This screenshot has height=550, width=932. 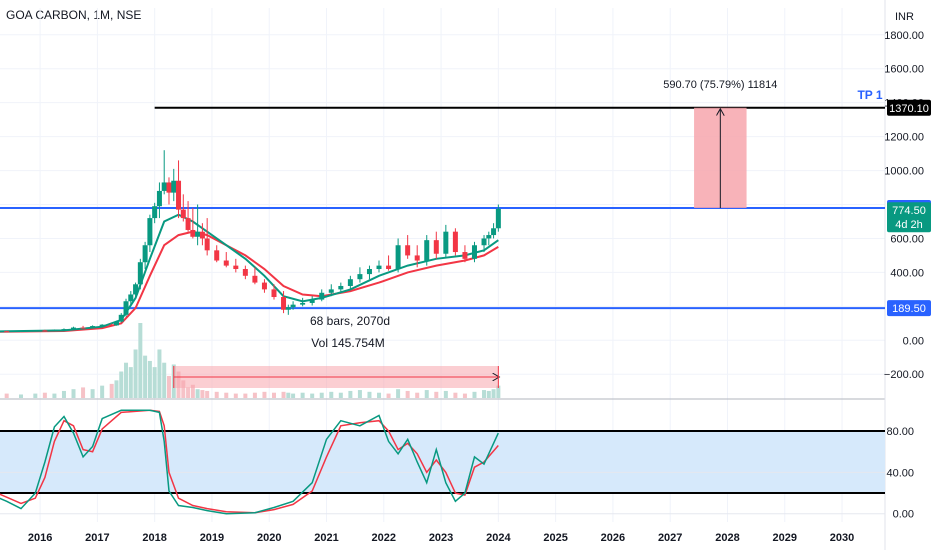 What do you see at coordinates (913, 341) in the screenshot?
I see `price-tick-label: 0.00` at bounding box center [913, 341].